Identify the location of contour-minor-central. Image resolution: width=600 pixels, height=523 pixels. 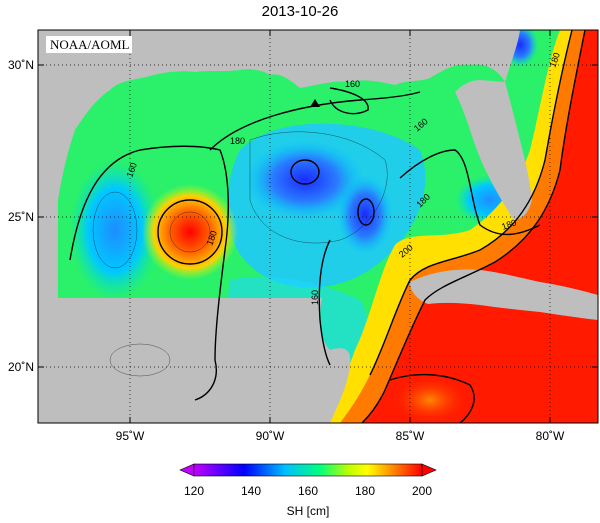
(318, 187).